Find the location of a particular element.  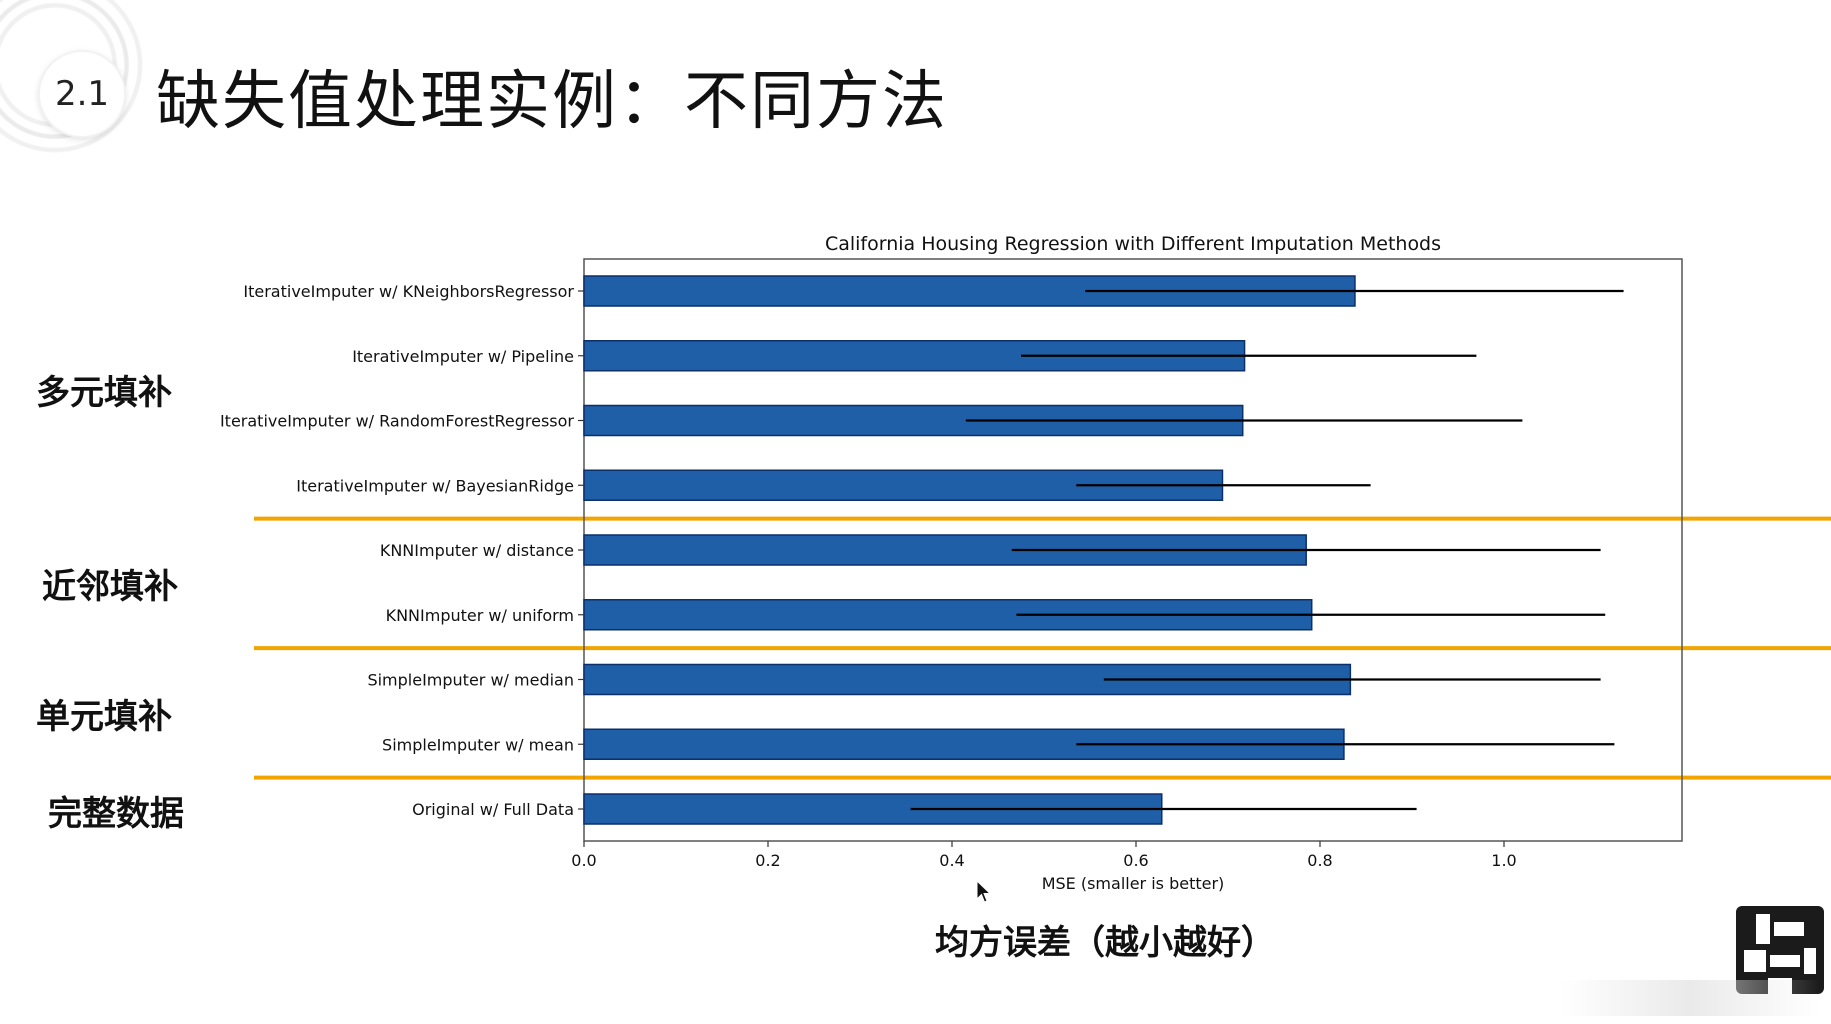

category-label-6: SimpleImputer w/ median is located at coordinates (470, 680).